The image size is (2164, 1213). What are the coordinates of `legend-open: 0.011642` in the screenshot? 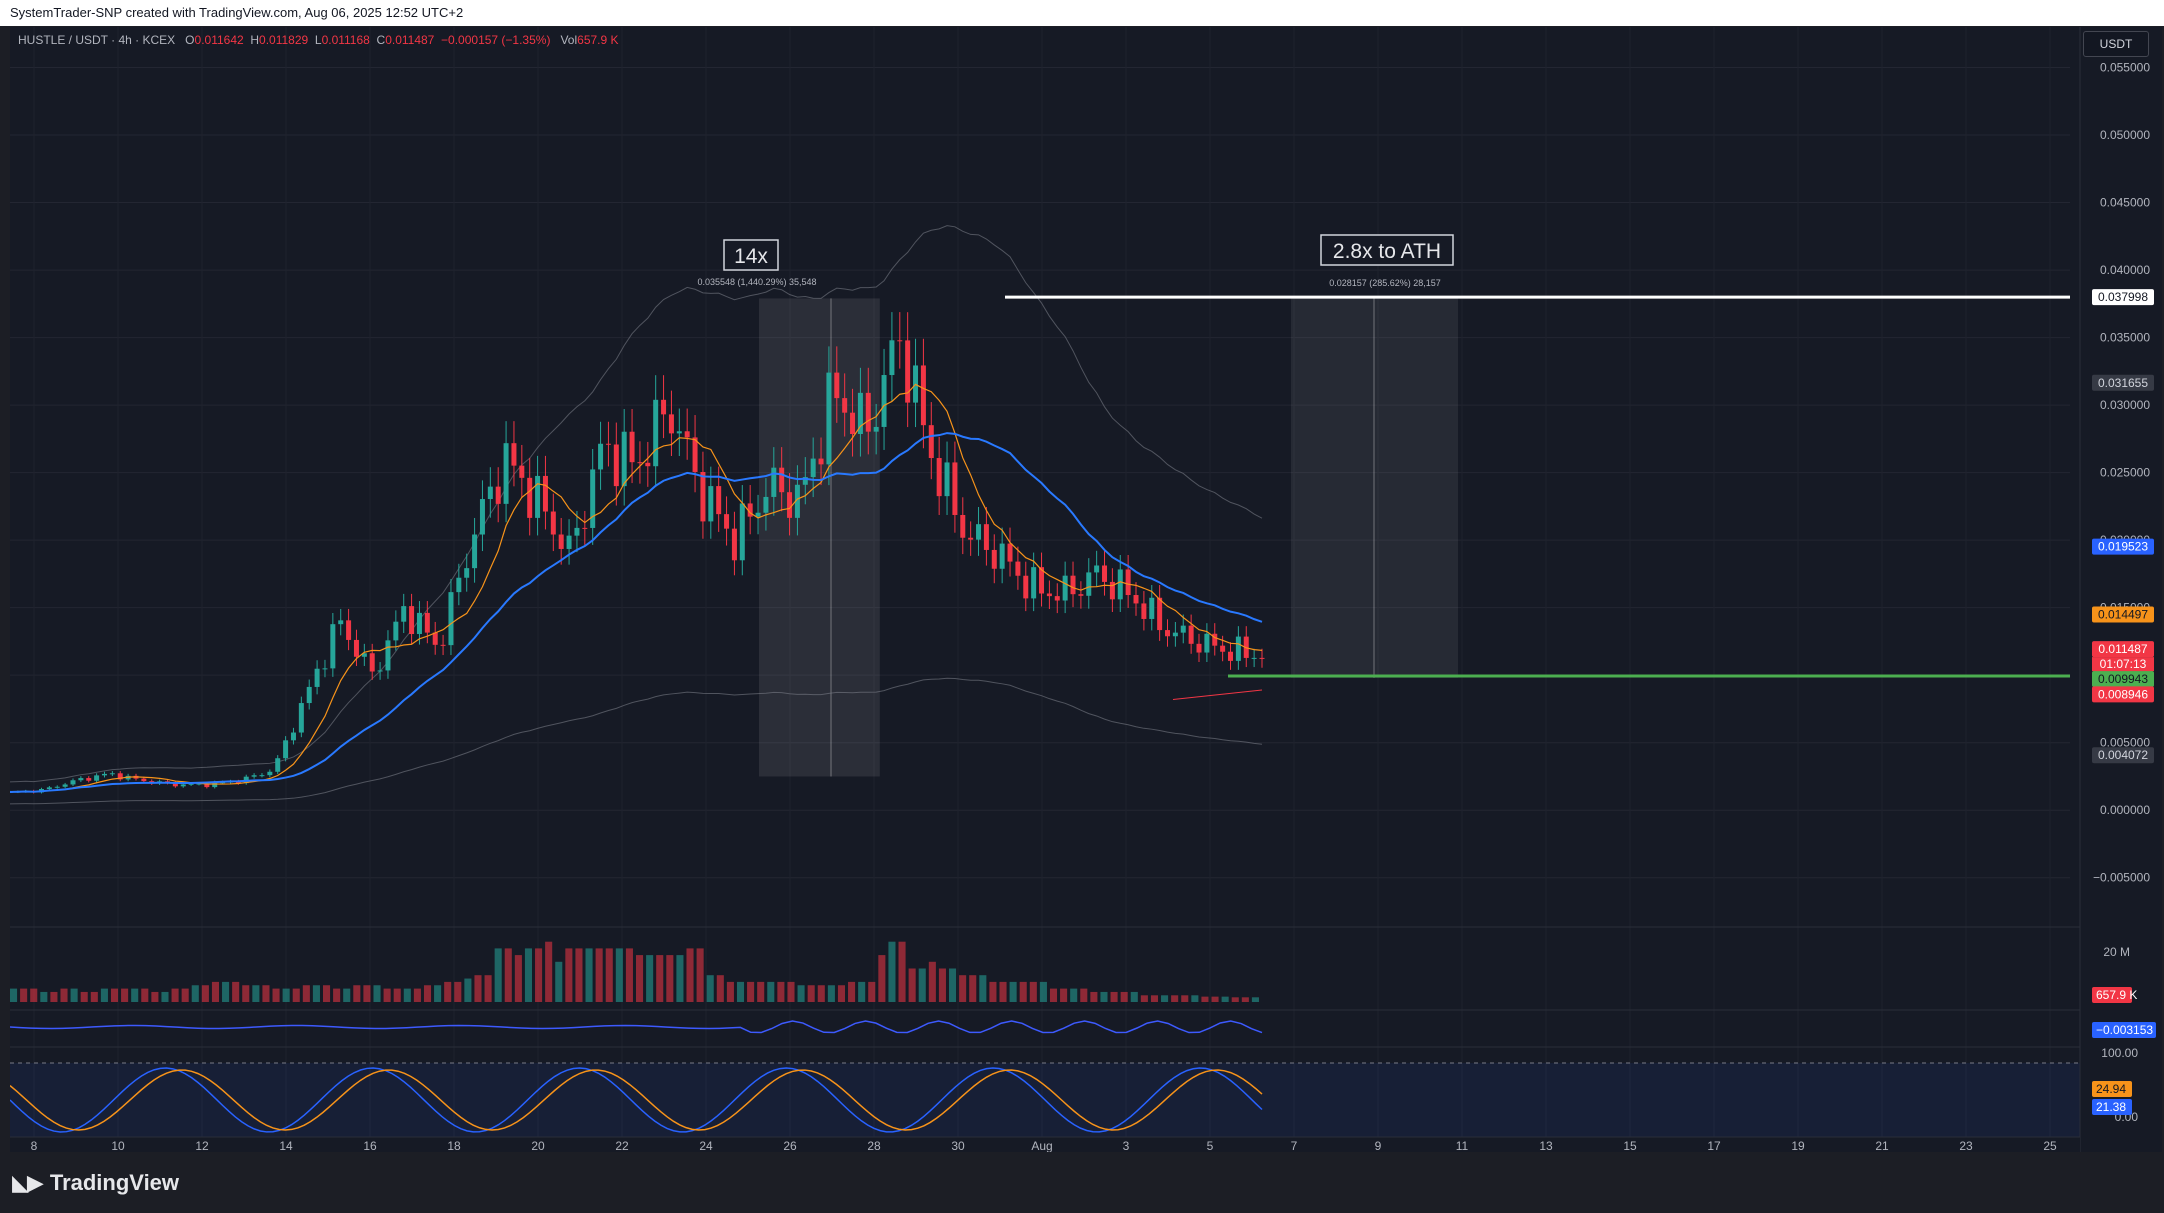 It's located at (219, 40).